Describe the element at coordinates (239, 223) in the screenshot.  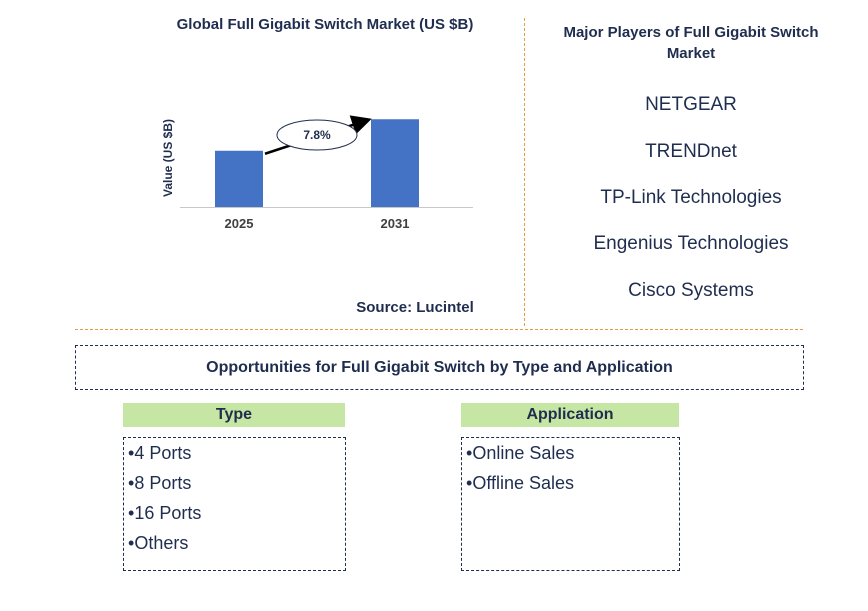
I see `x-tick-label: 2025` at that location.